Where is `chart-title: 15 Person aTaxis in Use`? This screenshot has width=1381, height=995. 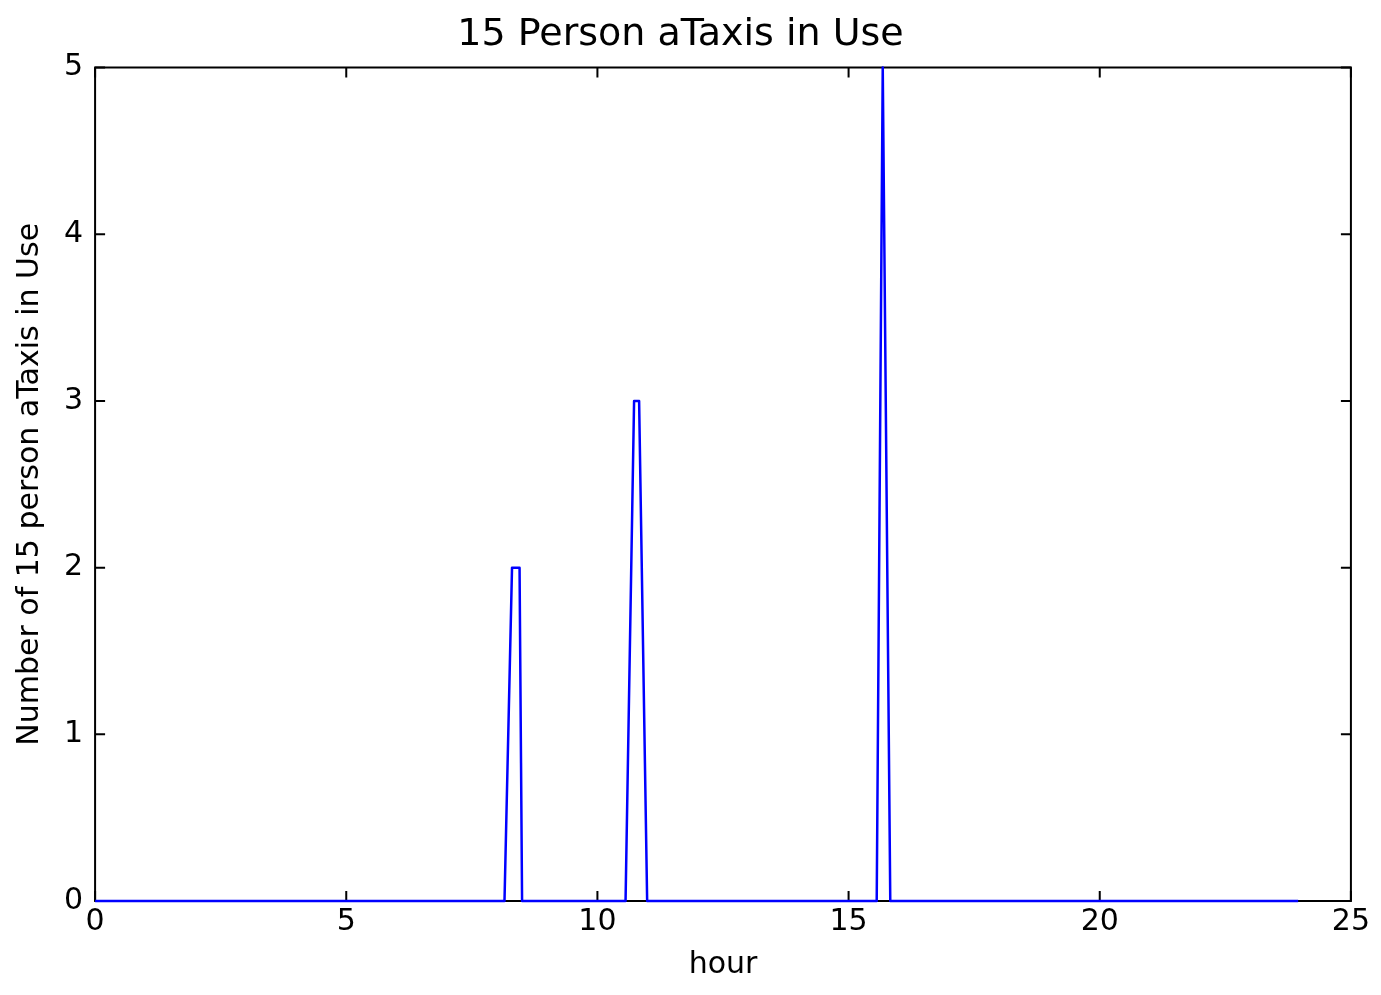
chart-title: 15 Person aTaxis in Use is located at coordinates (680, 31).